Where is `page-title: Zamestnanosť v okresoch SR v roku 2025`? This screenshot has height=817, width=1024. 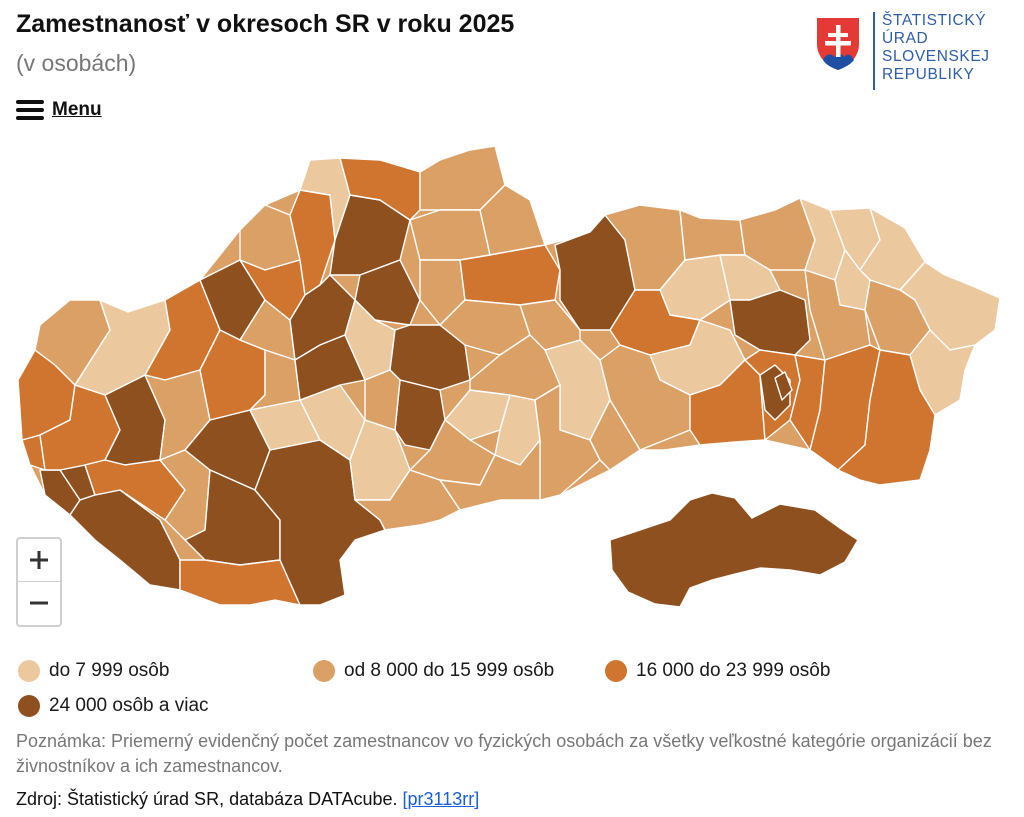 page-title: Zamestnanosť v okresoch SR v roku 2025 is located at coordinates (265, 24).